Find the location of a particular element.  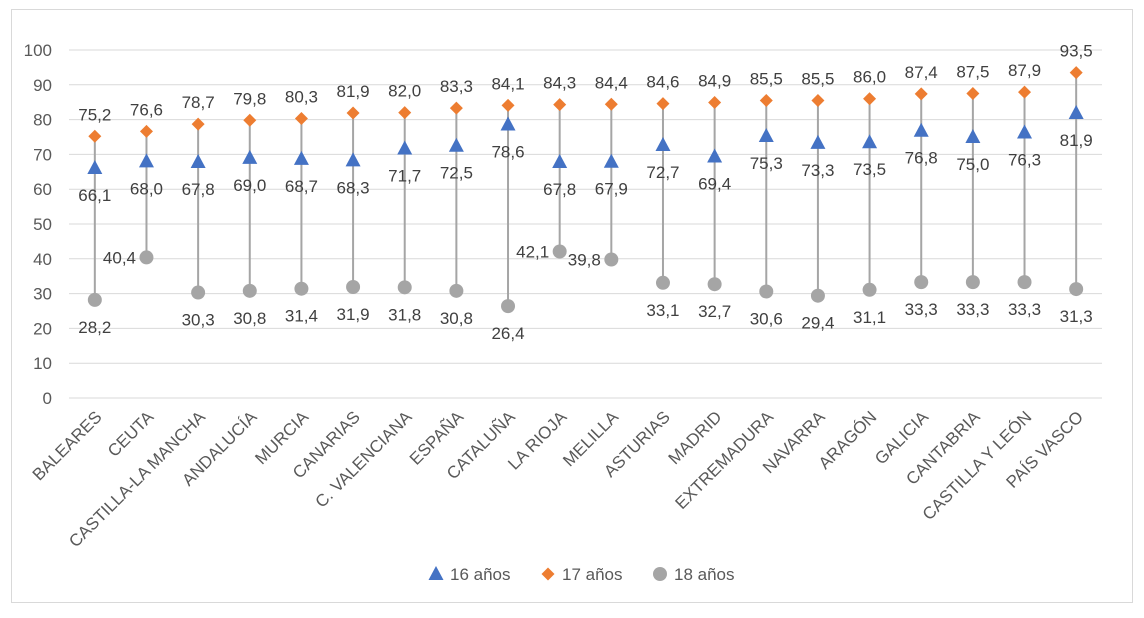

data-label-16: 72,7 is located at coordinates (662, 172).